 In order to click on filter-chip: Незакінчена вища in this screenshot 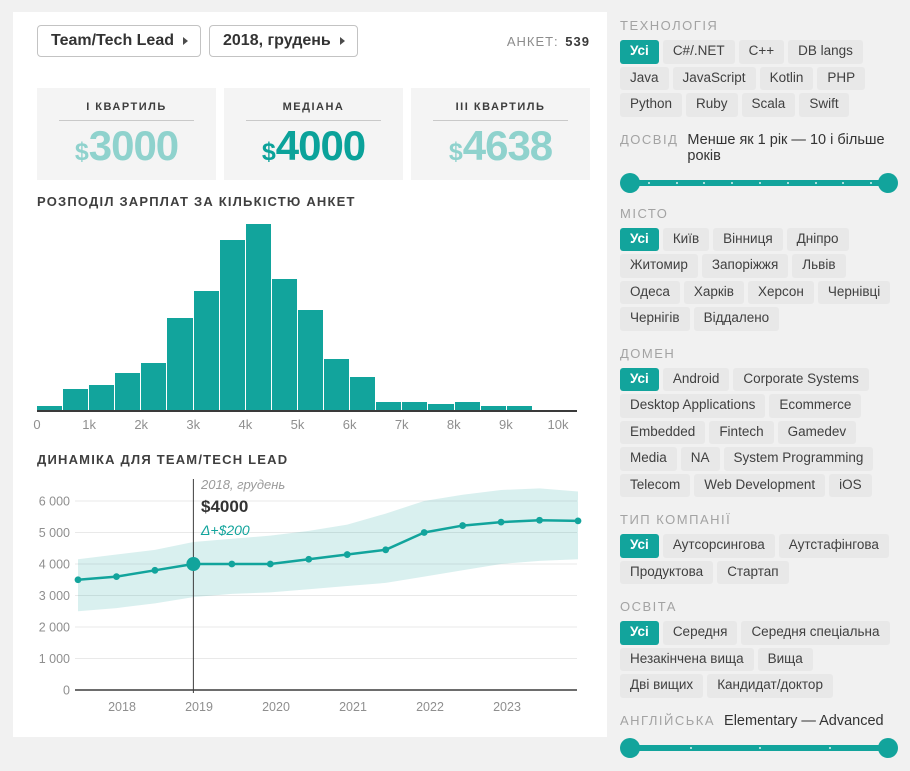, I will do `click(687, 659)`.